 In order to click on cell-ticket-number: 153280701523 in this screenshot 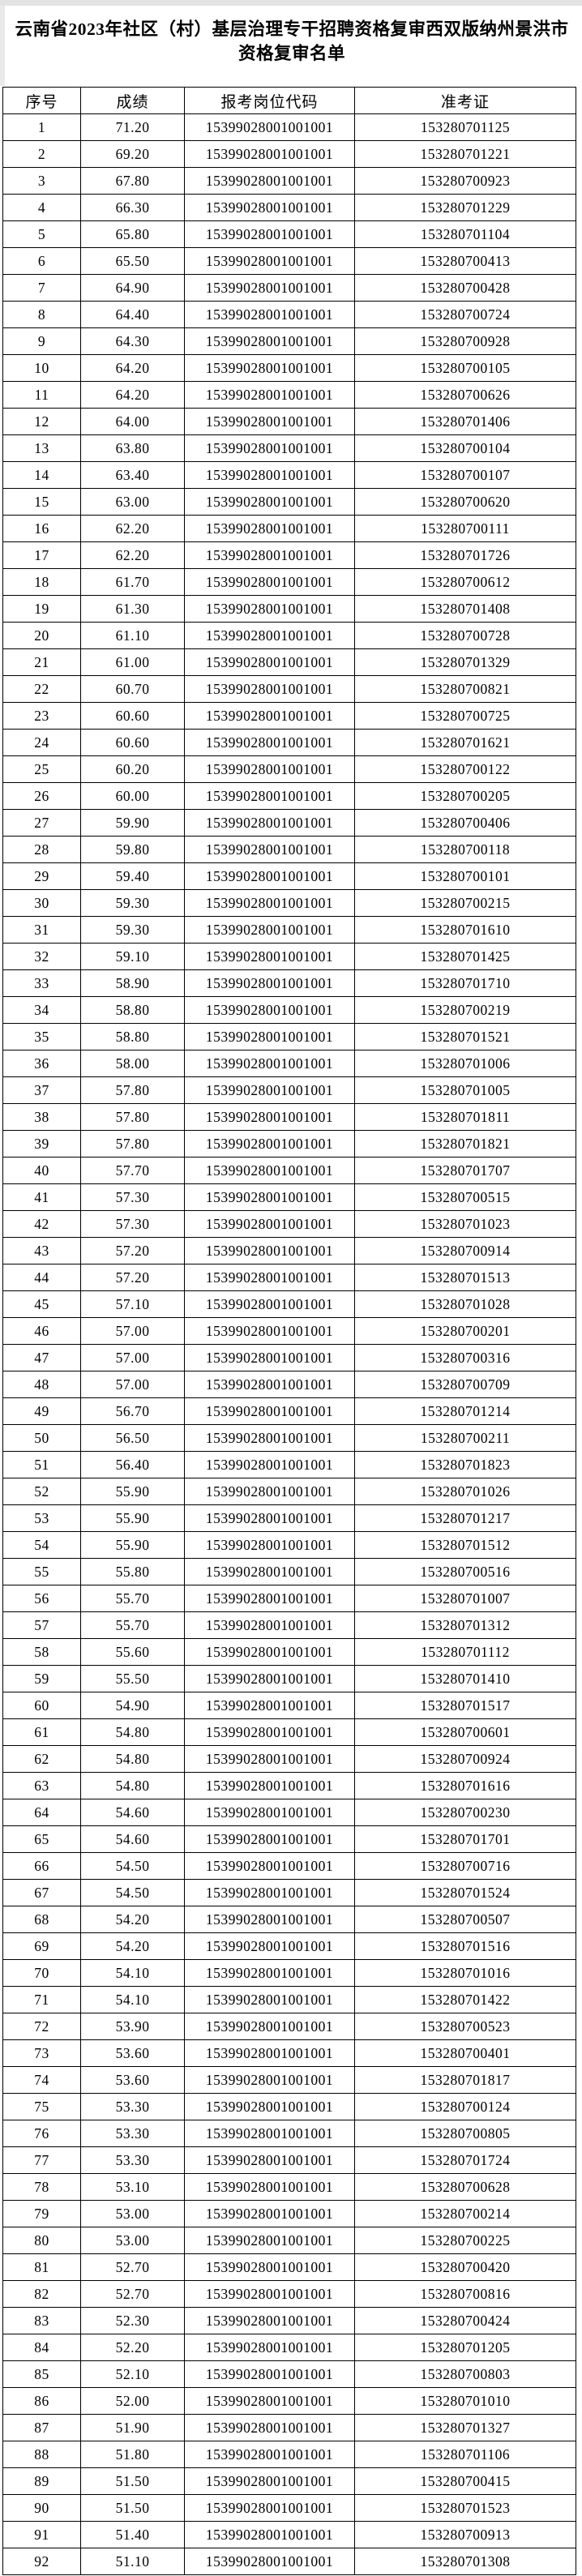, I will do `click(465, 2508)`.